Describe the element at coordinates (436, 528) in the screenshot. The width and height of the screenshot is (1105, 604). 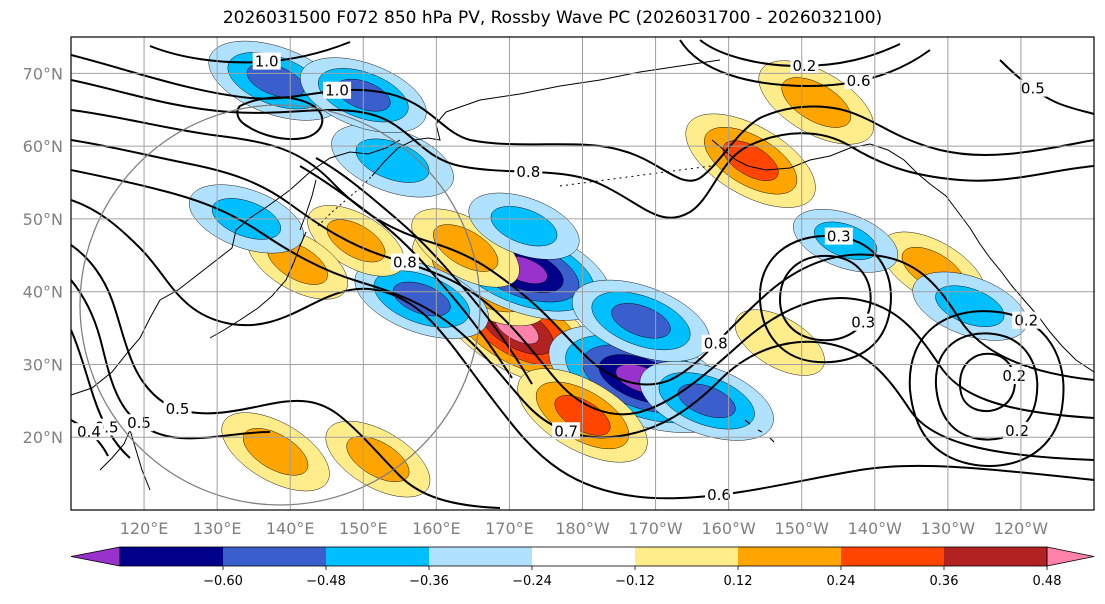
I see `lon-tick-label: 160°E` at that location.